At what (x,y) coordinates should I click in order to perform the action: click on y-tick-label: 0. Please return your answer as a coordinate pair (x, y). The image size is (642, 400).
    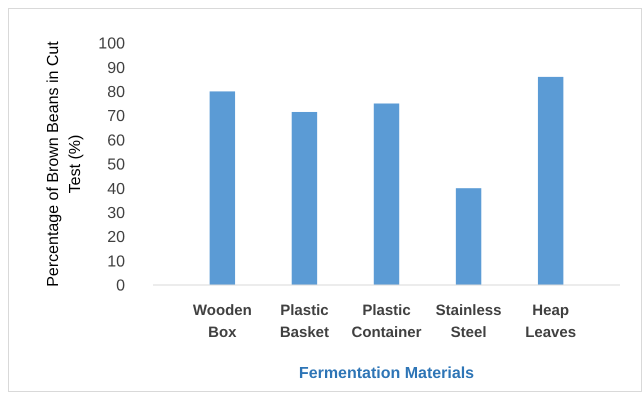
    Looking at the image, I should click on (121, 286).